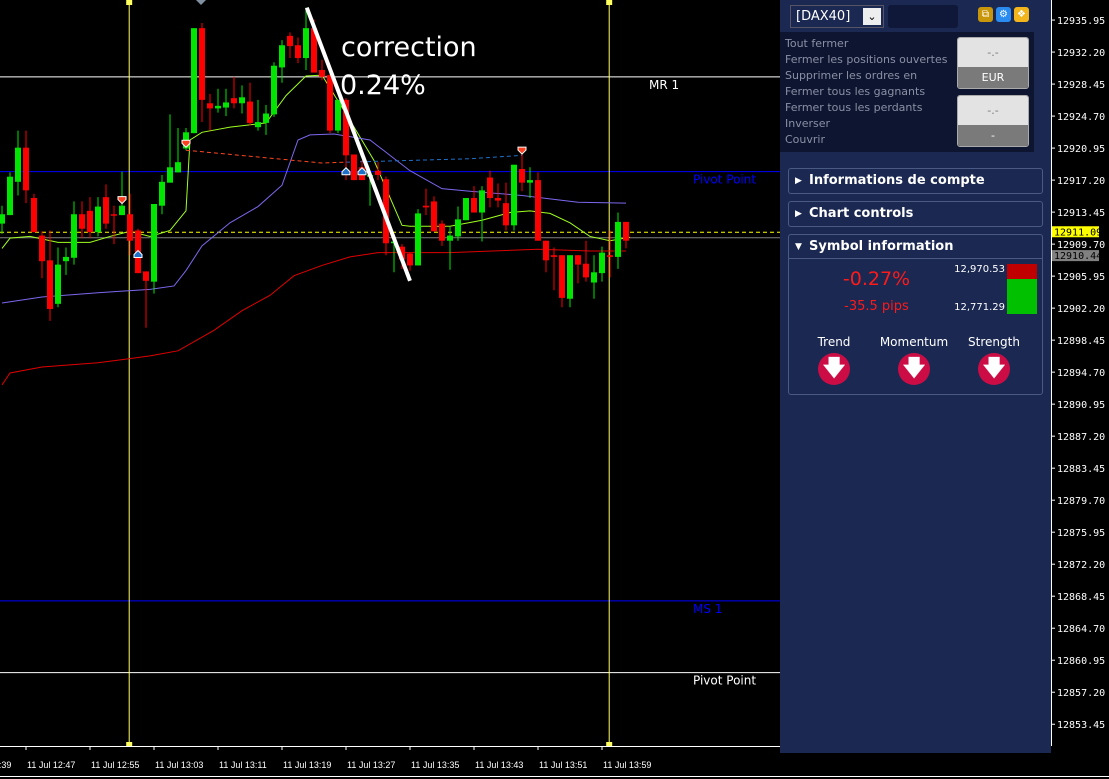 Image resolution: width=1109 pixels, height=779 pixels. Describe the element at coordinates (627, 765) in the screenshot. I see `time-tick-label: 11 Jul 13:59` at that location.